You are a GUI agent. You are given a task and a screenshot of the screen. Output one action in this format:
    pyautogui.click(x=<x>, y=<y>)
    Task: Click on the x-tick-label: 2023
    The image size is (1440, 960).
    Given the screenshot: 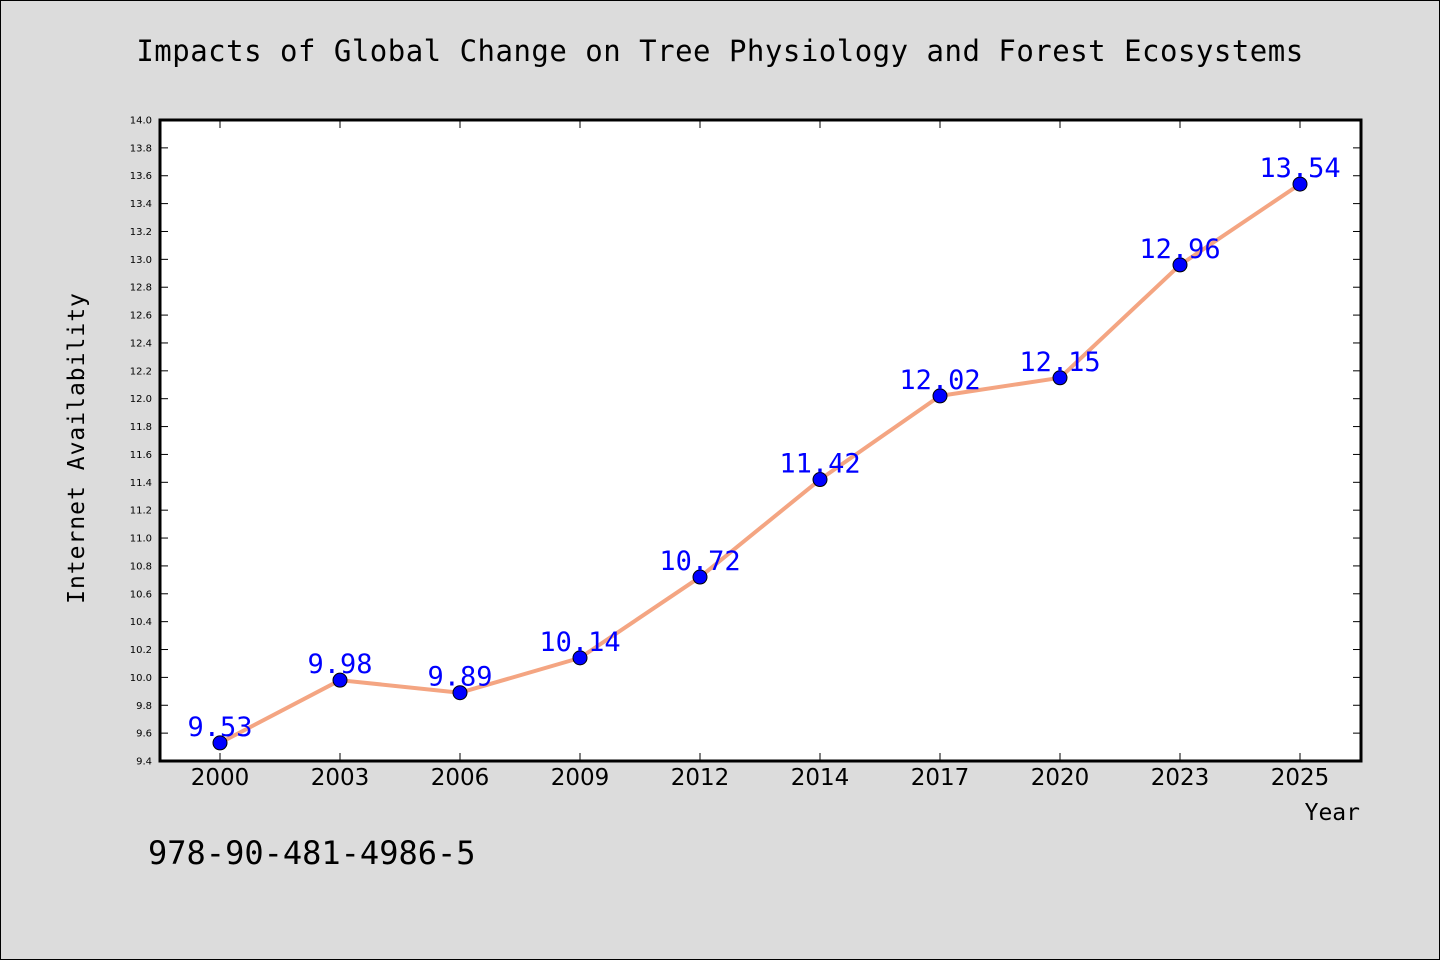 What is the action you would take?
    pyautogui.click(x=1180, y=778)
    